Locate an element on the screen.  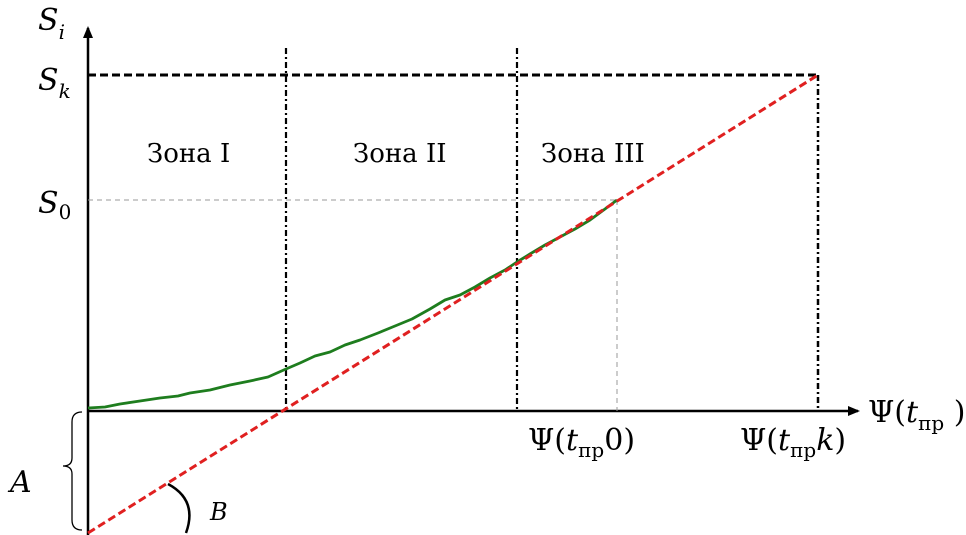
y-tick-sk: Sk is located at coordinates (54, 83).